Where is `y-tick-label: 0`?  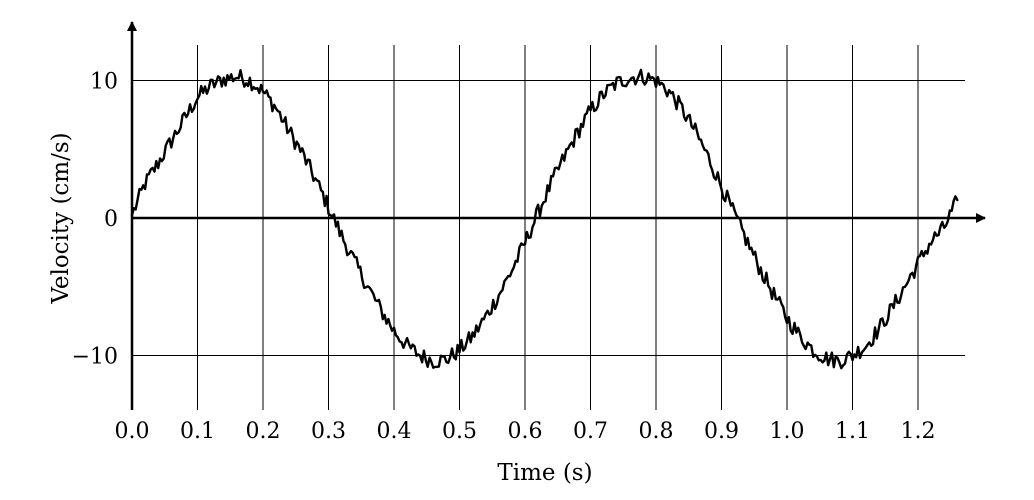 y-tick-label: 0 is located at coordinates (111, 219).